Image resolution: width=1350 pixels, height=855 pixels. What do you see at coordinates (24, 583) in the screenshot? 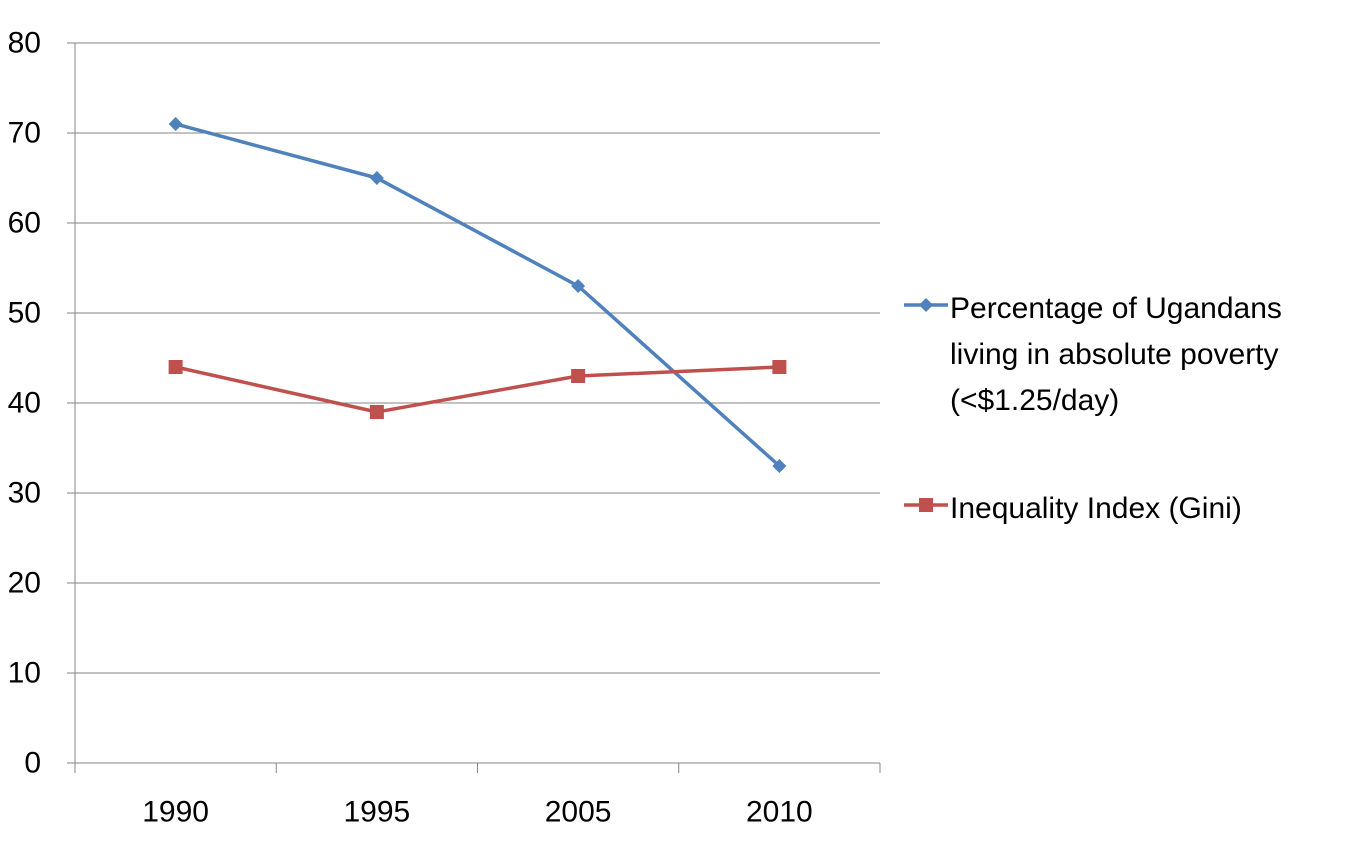
I see `y-tick-label: 20` at bounding box center [24, 583].